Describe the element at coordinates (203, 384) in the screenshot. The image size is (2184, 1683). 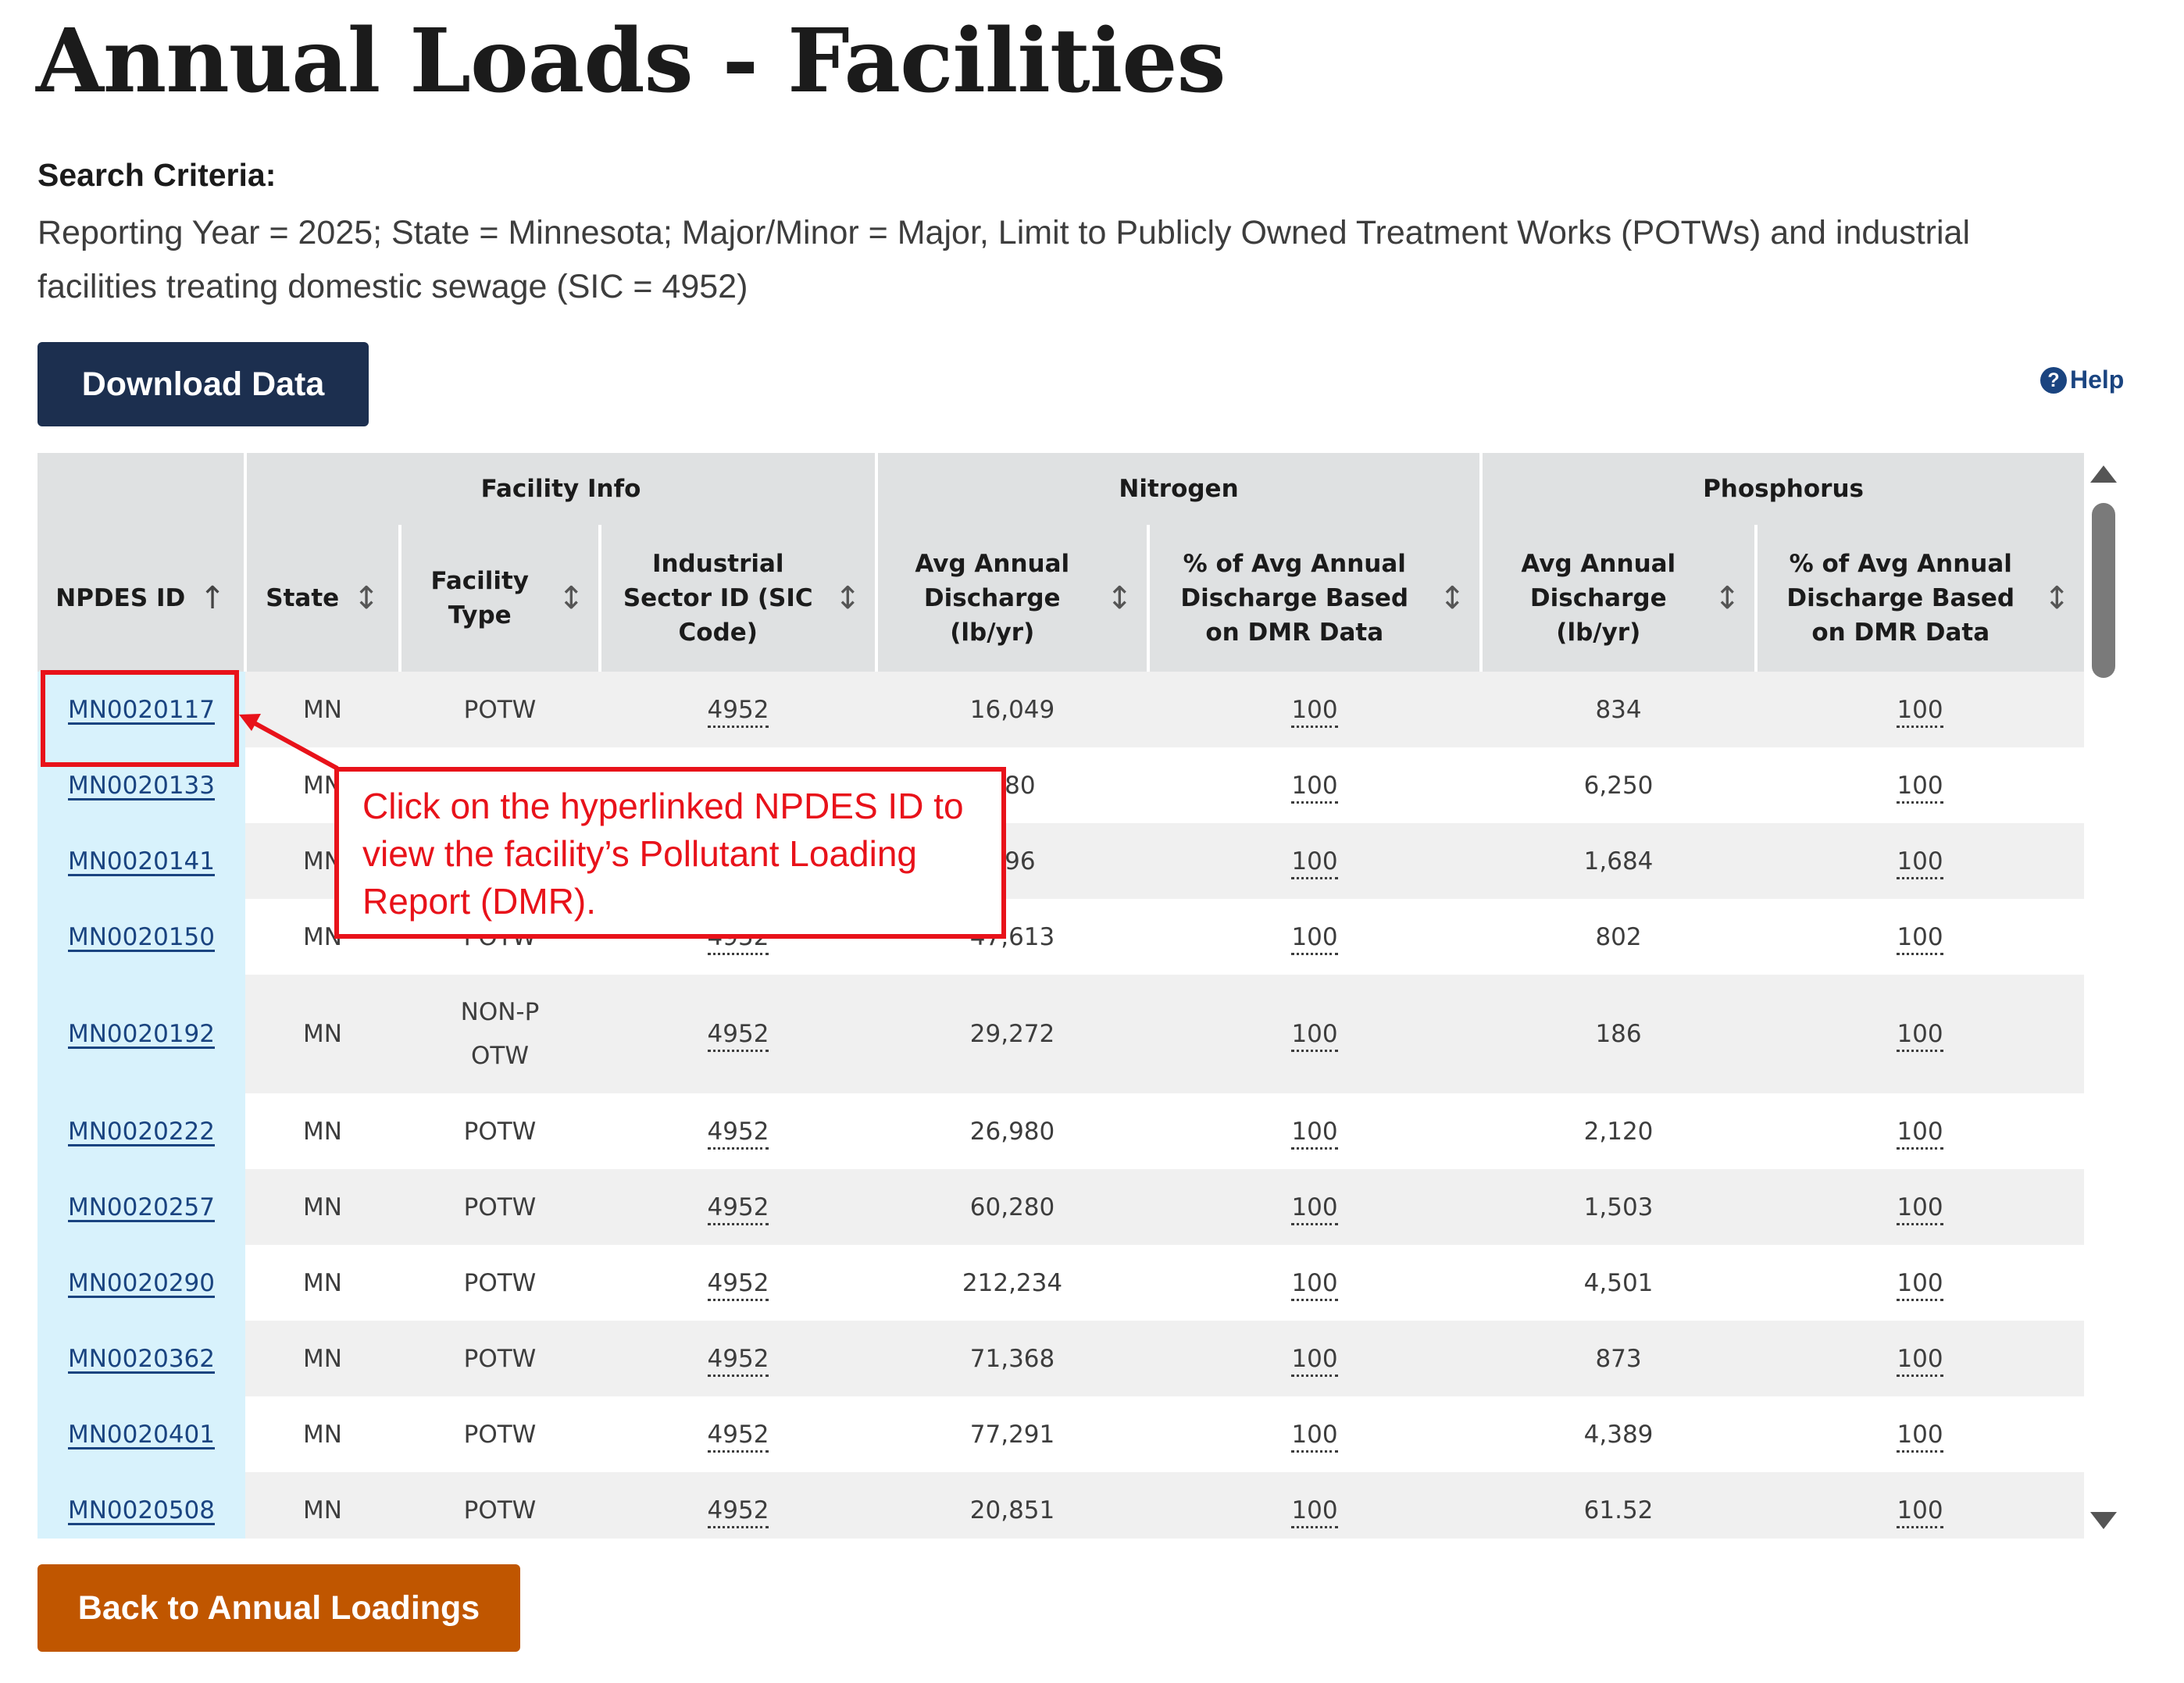
I see `download-data-button: Download Data` at that location.